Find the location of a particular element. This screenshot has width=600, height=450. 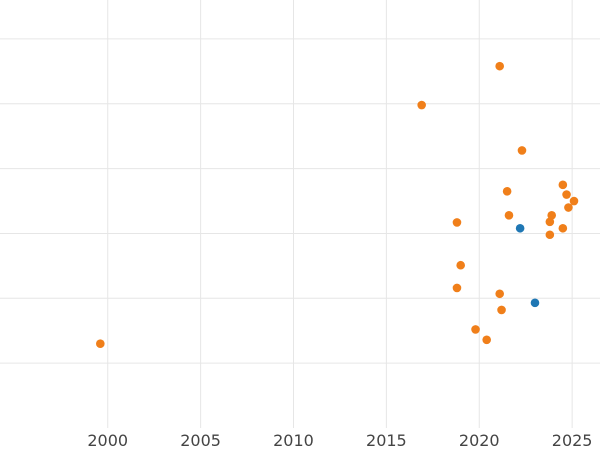

x-tick-label: 2015 is located at coordinates (386, 440).